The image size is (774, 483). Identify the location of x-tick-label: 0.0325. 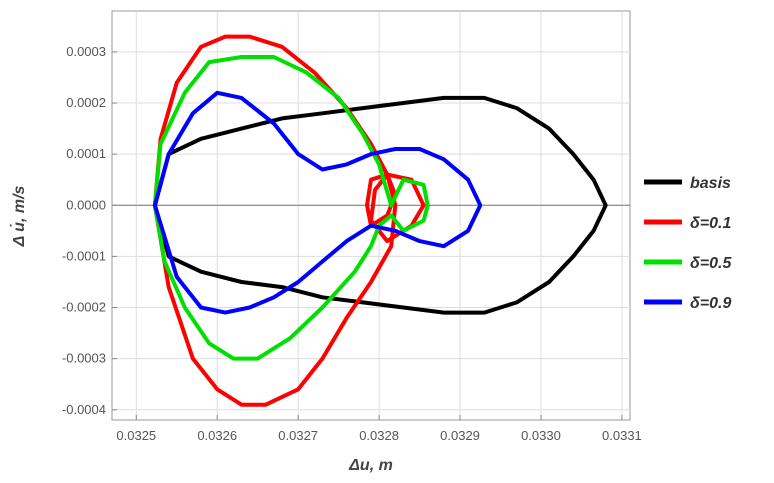
(136, 435).